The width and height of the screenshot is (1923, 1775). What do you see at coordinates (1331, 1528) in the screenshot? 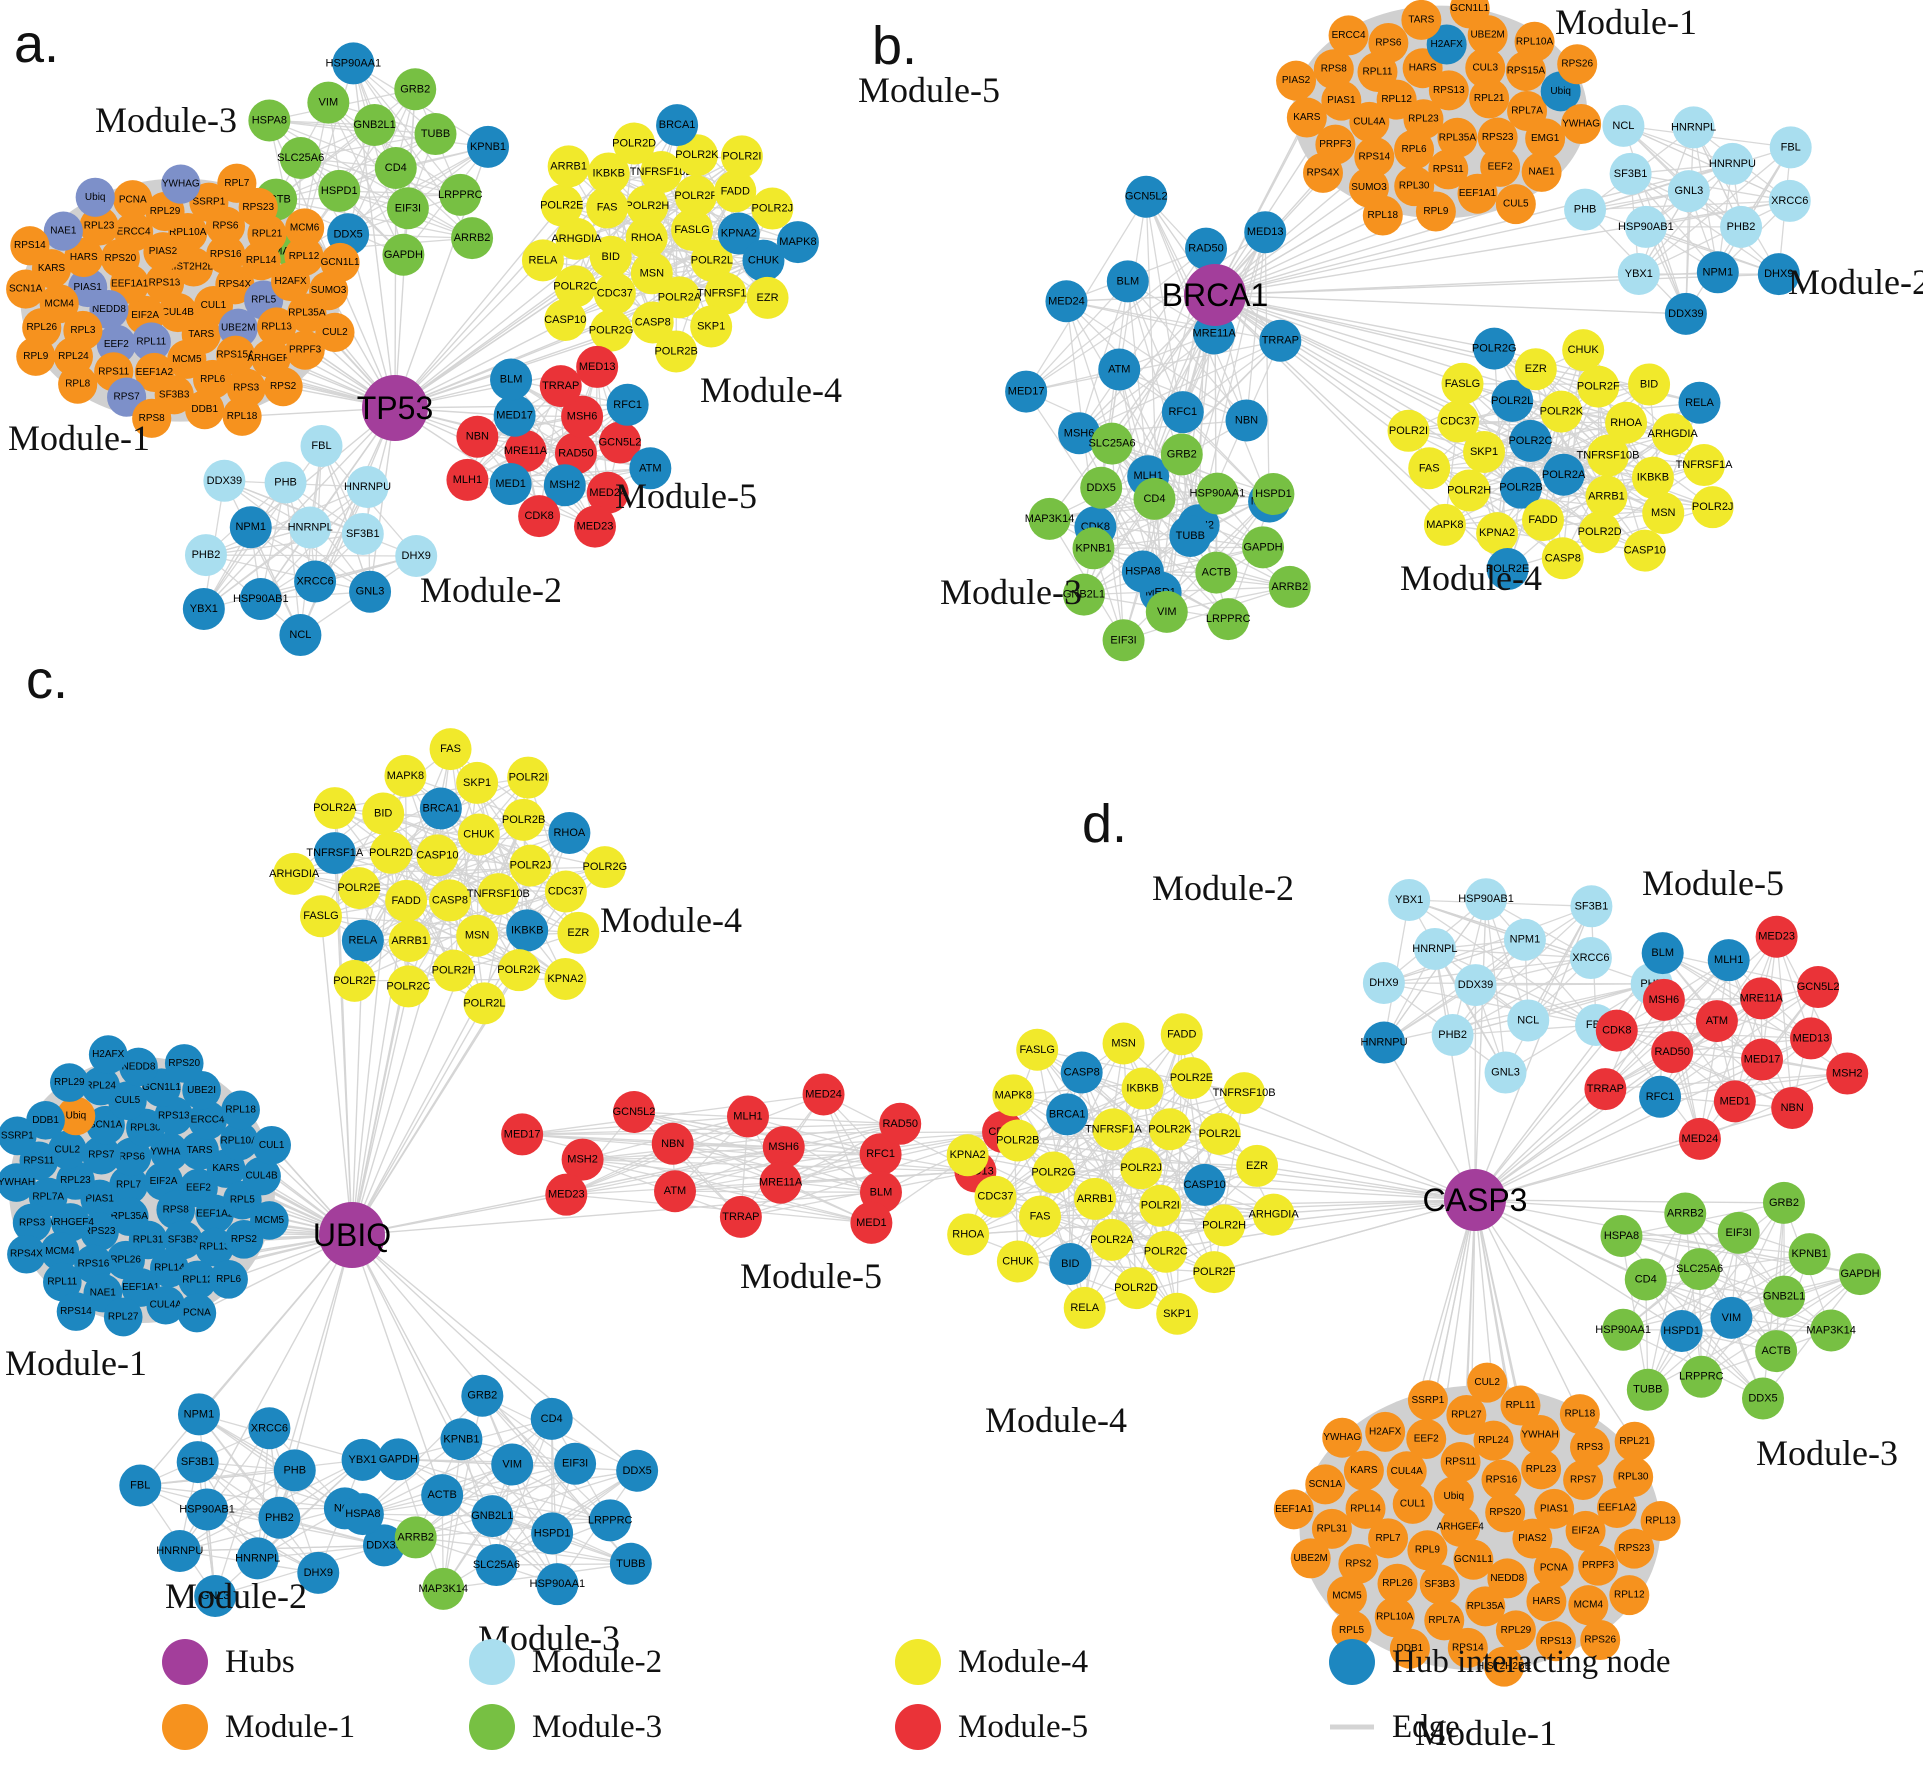
I see `node-RPL31: RPL31` at bounding box center [1331, 1528].